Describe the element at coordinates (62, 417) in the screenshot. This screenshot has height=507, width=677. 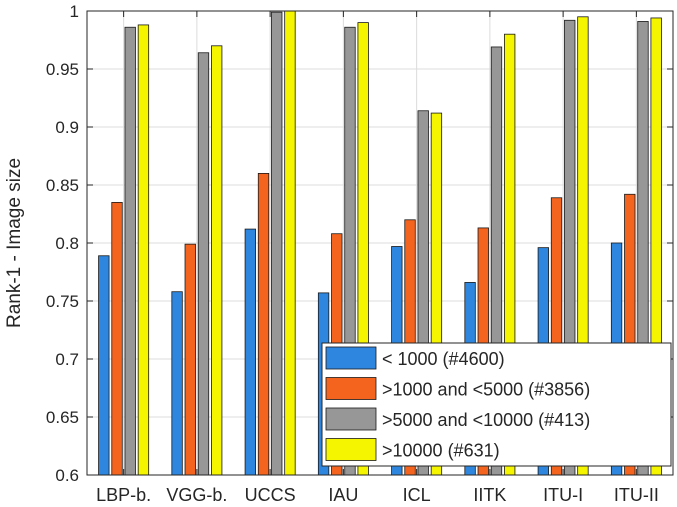
I see `y-tick-label: 0.65` at that location.